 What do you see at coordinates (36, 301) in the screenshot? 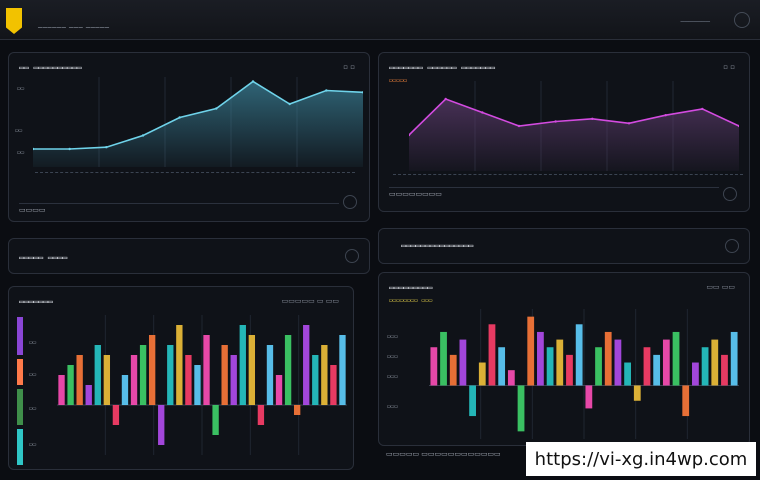
I see `panel-title: ▭▭▭▭▭▭▭` at bounding box center [36, 301].